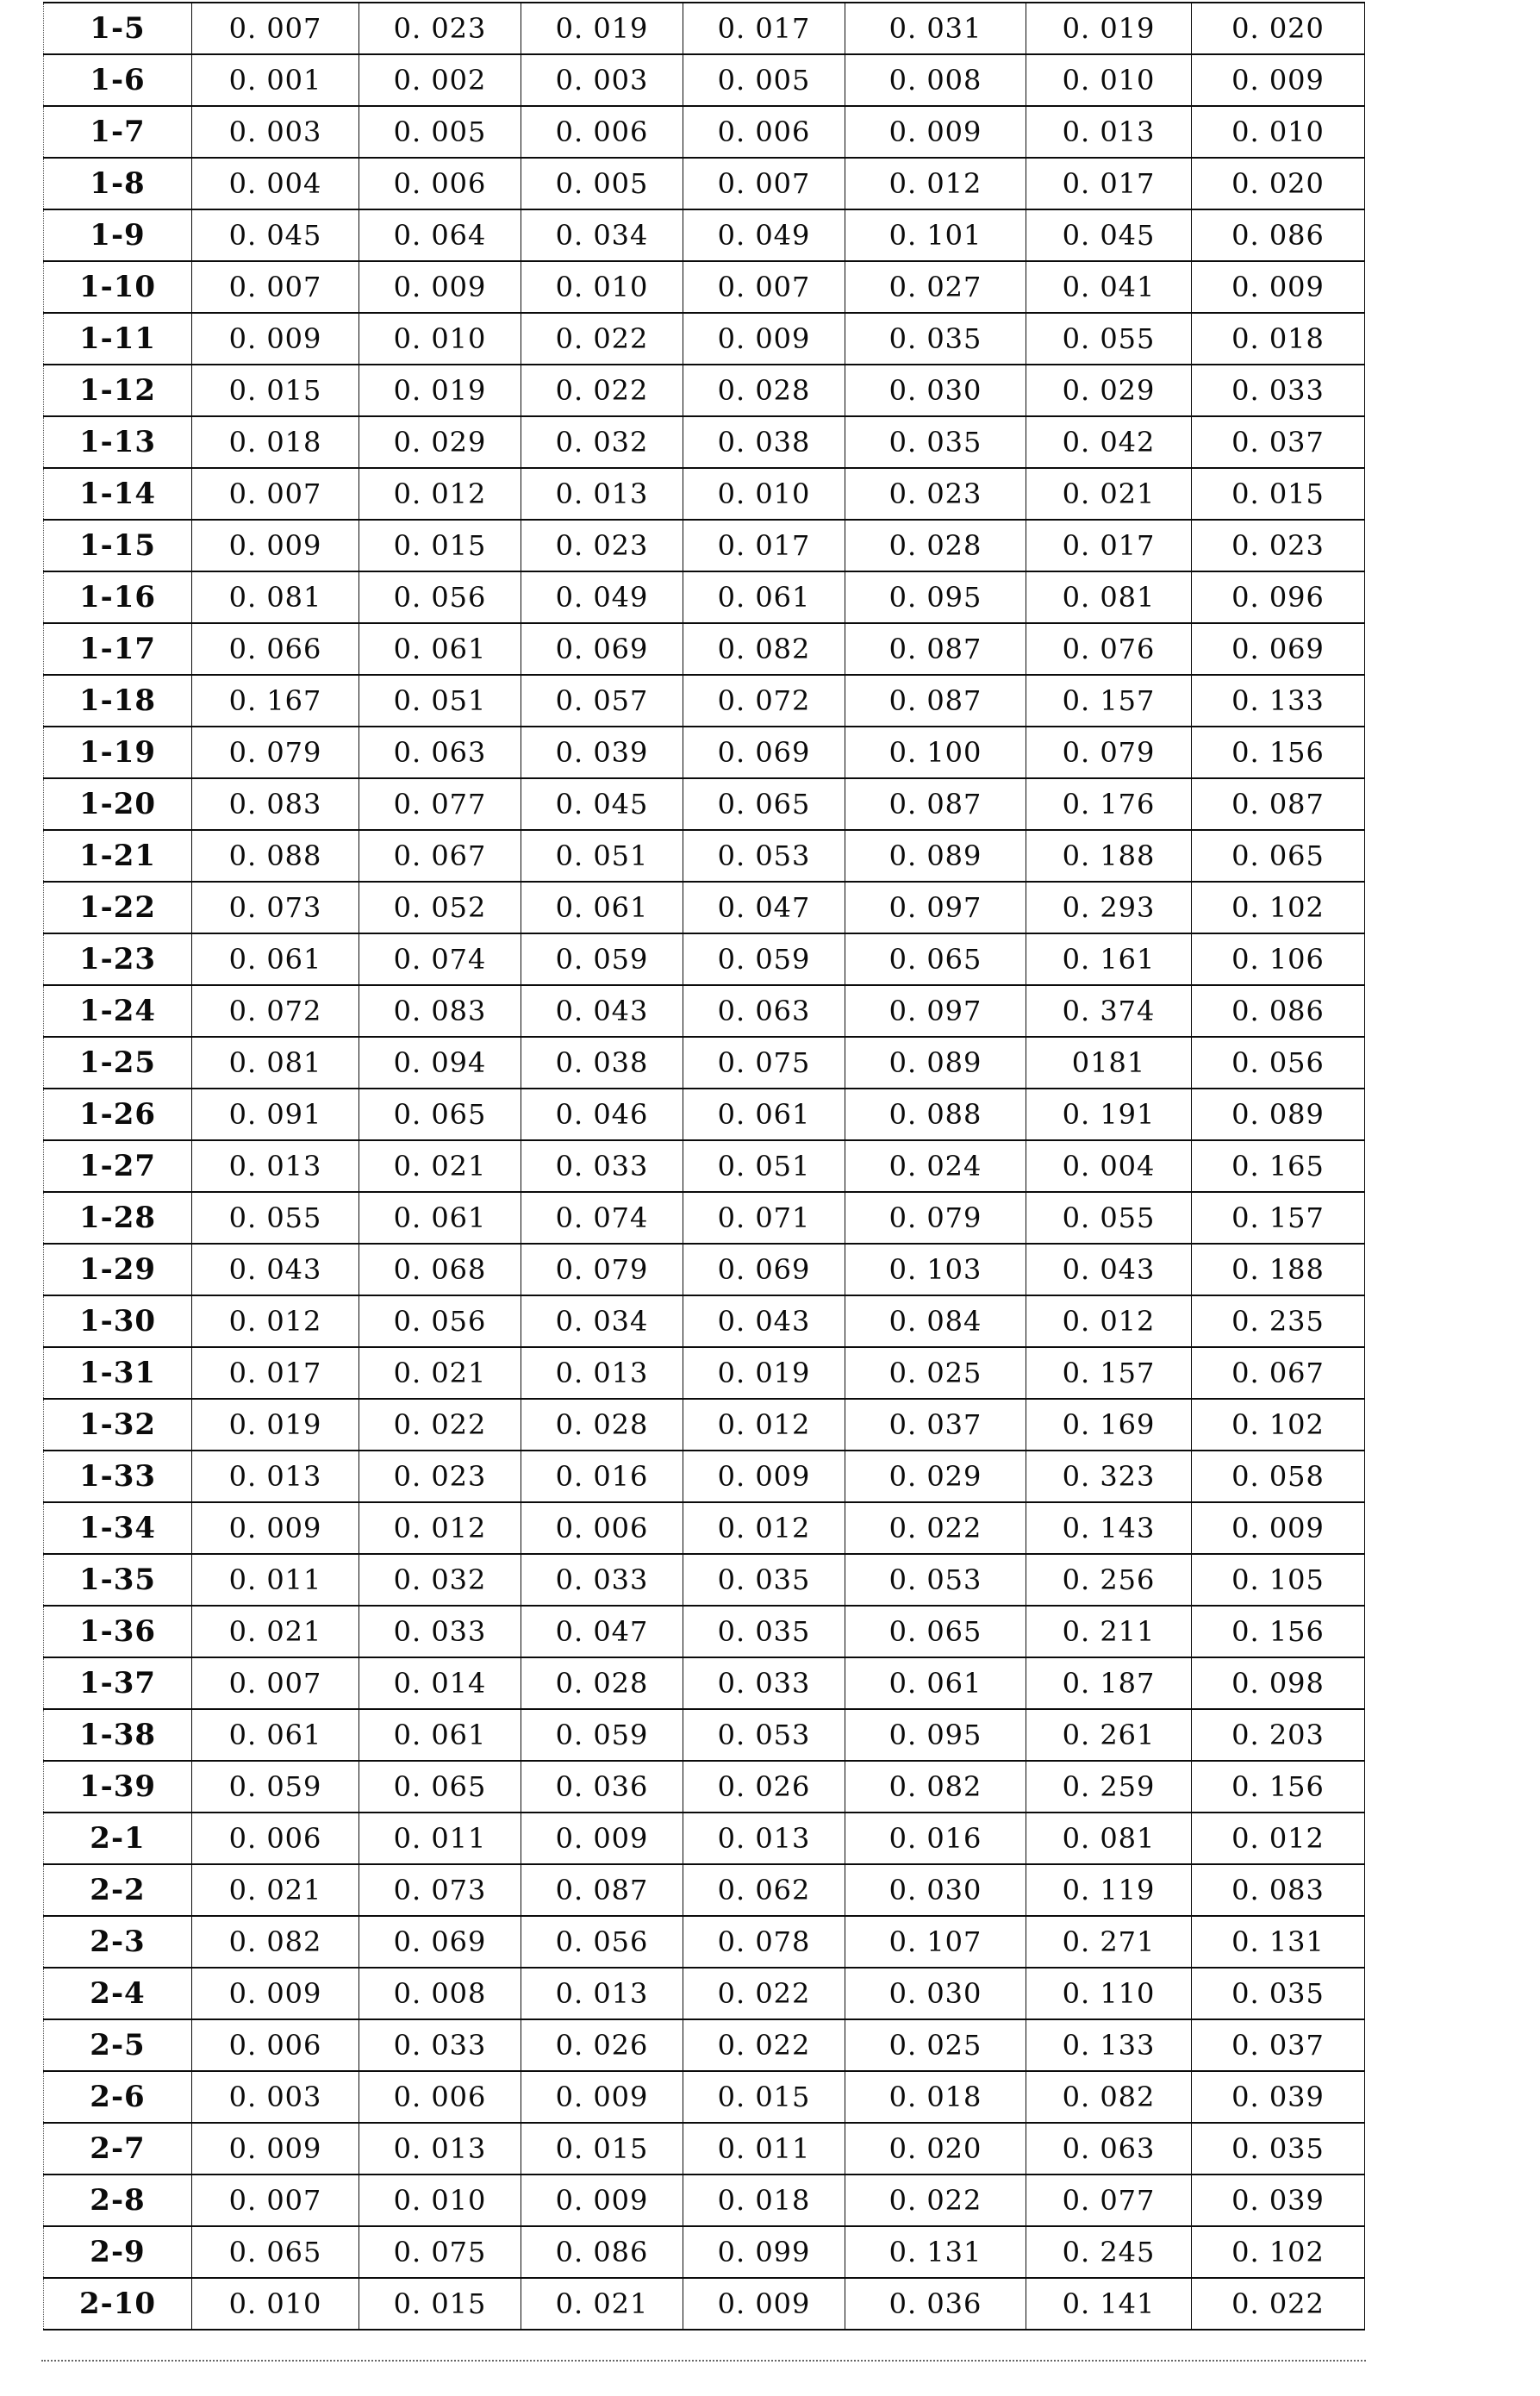 The image size is (1540, 2396). What do you see at coordinates (935, 1373) in the screenshot?
I see `value-cell: 0. 025` at bounding box center [935, 1373].